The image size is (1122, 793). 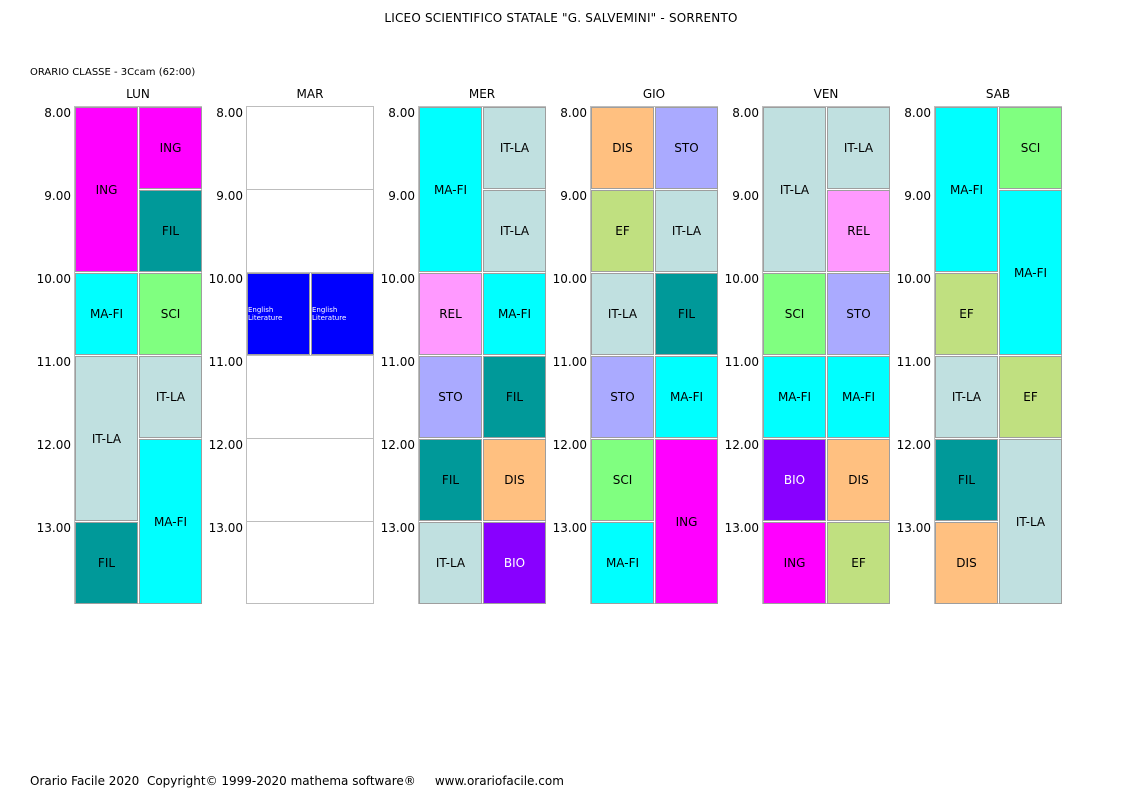 What do you see at coordinates (310, 94) in the screenshot?
I see `day-header-mar: MAR` at bounding box center [310, 94].